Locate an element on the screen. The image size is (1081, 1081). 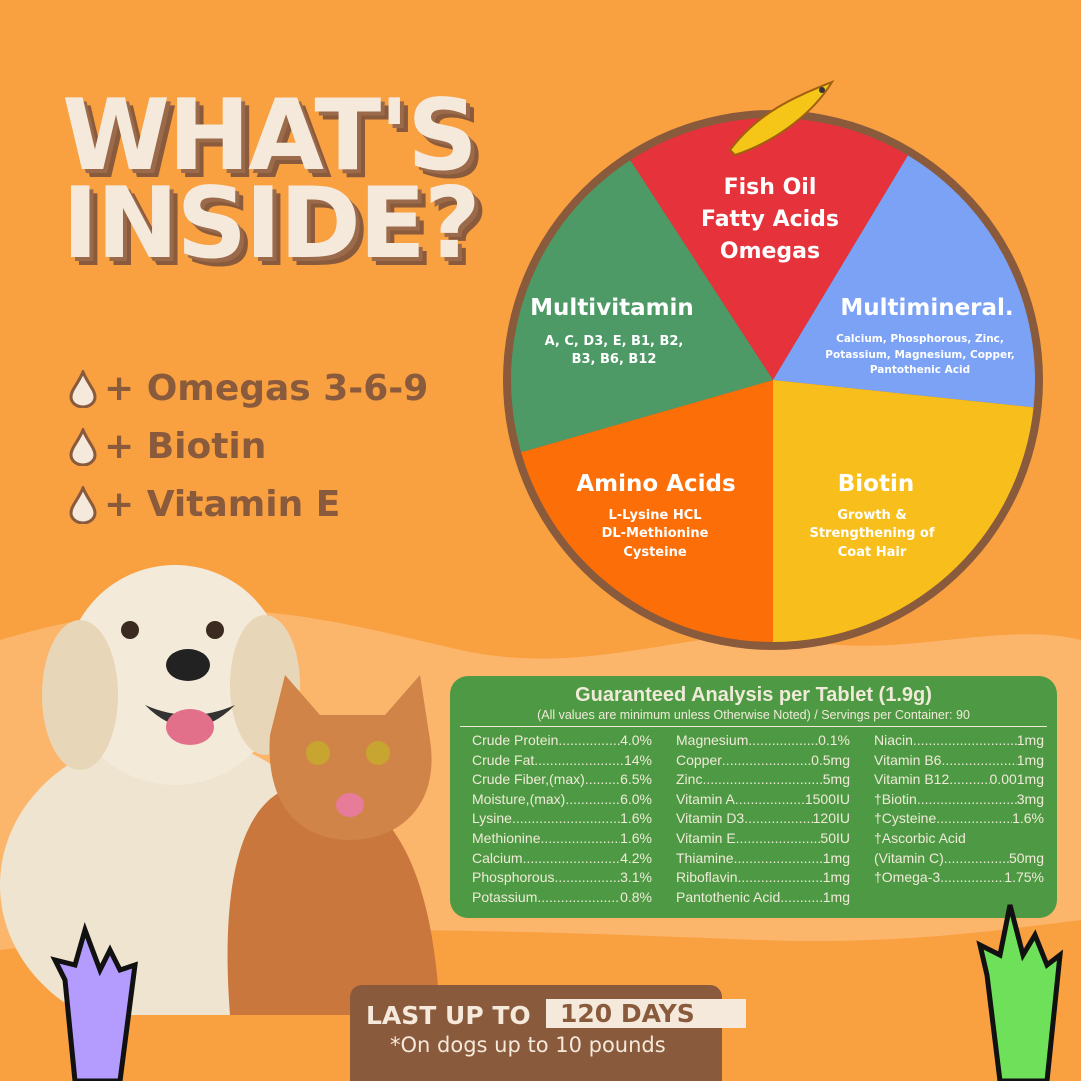
nutrient-name: (Vitamin C) is located at coordinates (909, 857).